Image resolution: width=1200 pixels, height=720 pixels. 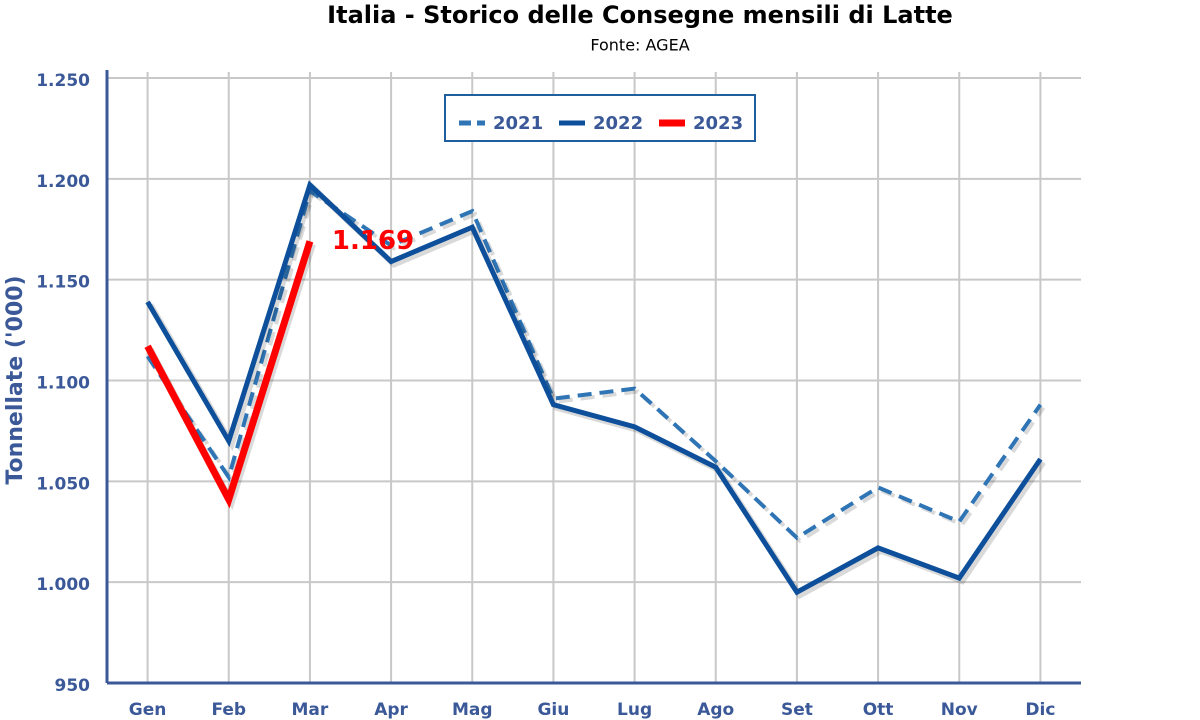 I want to click on y-tick-label: 1.250, so click(x=63, y=81).